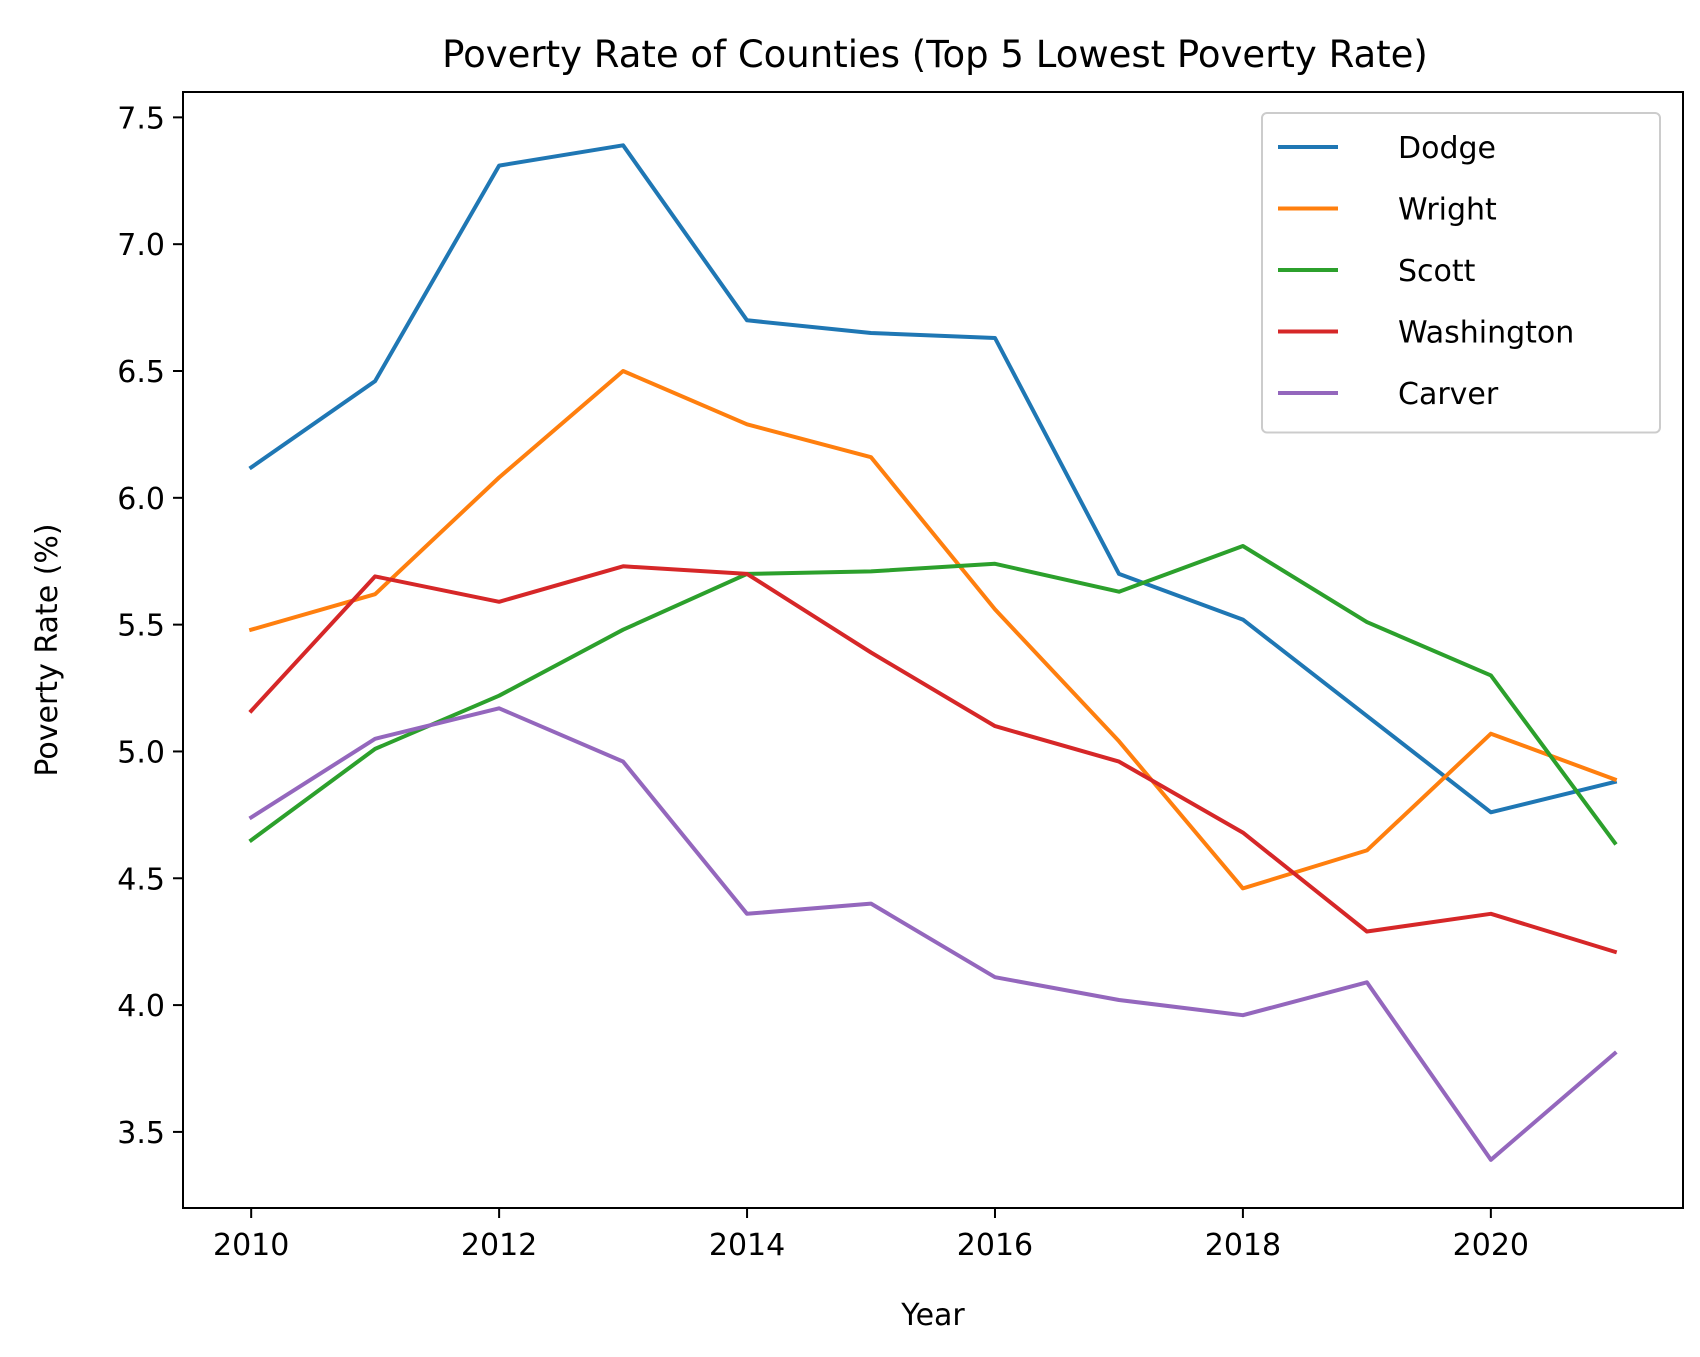  Describe the element at coordinates (1447, 210) in the screenshot. I see `legend-label: Wright` at that location.